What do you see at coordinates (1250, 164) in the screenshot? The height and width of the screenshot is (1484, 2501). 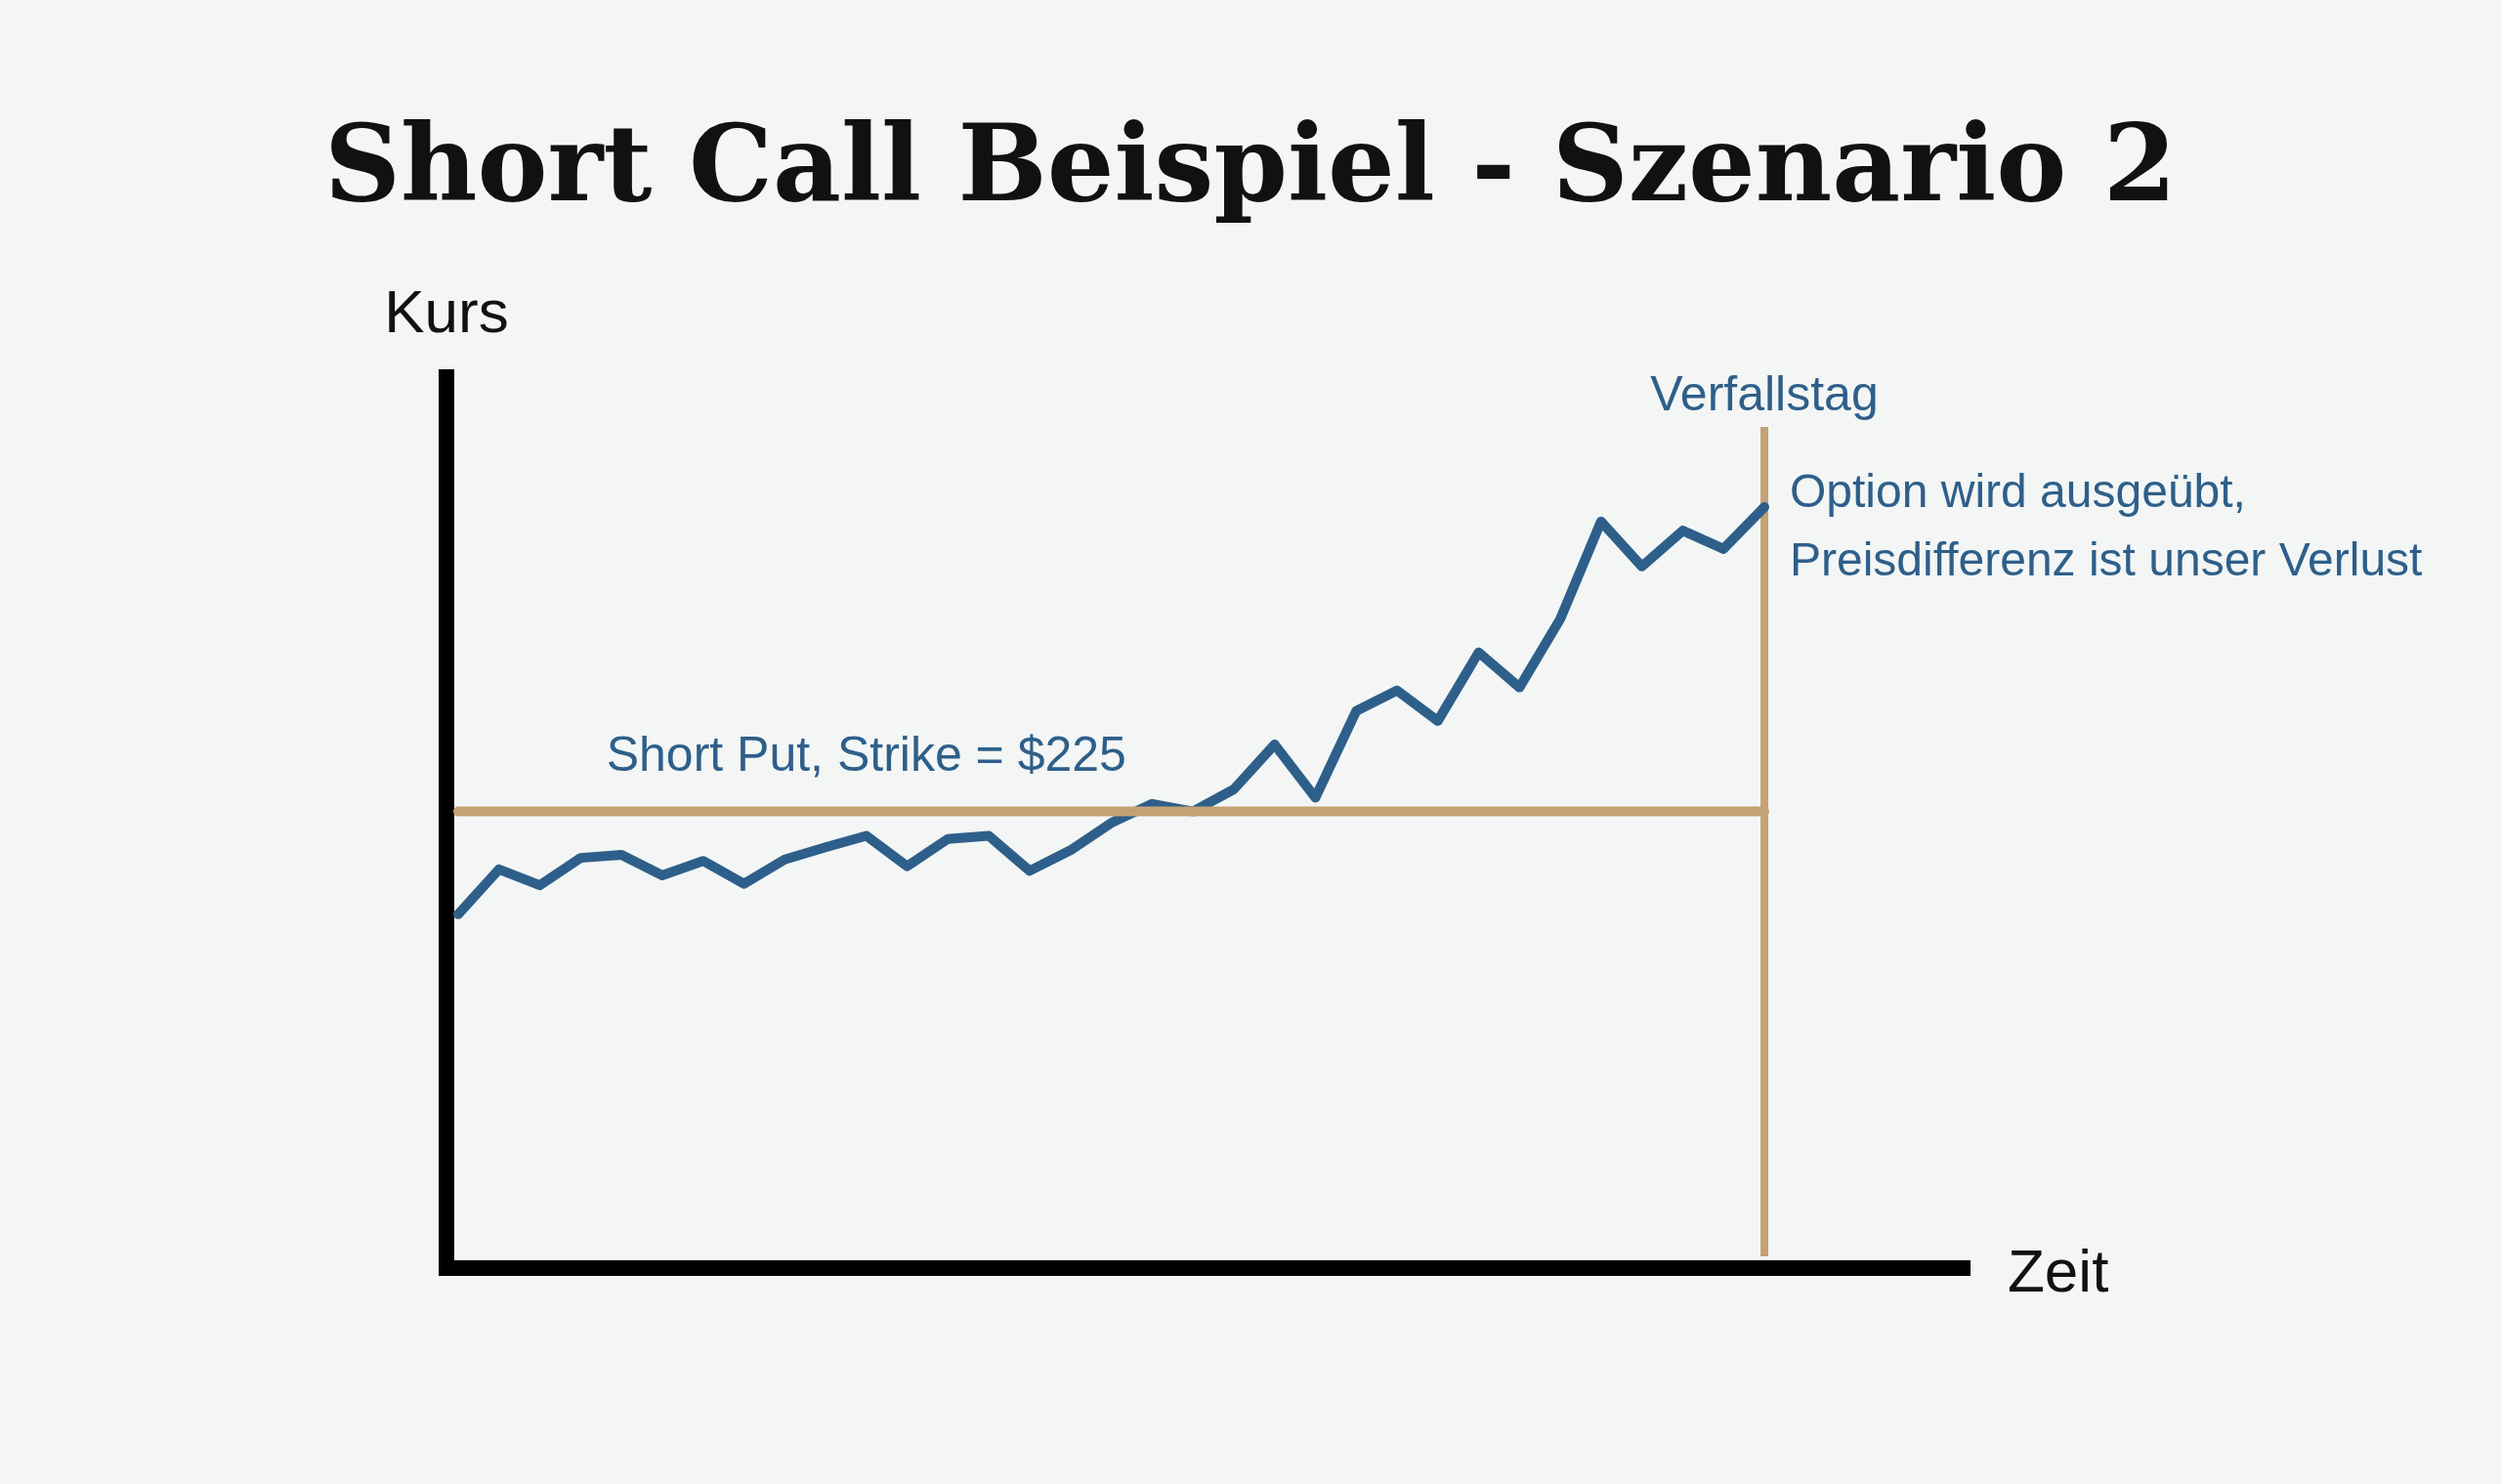 I see `chart-title: Short Call Beispiel - Szenario 2` at bounding box center [1250, 164].